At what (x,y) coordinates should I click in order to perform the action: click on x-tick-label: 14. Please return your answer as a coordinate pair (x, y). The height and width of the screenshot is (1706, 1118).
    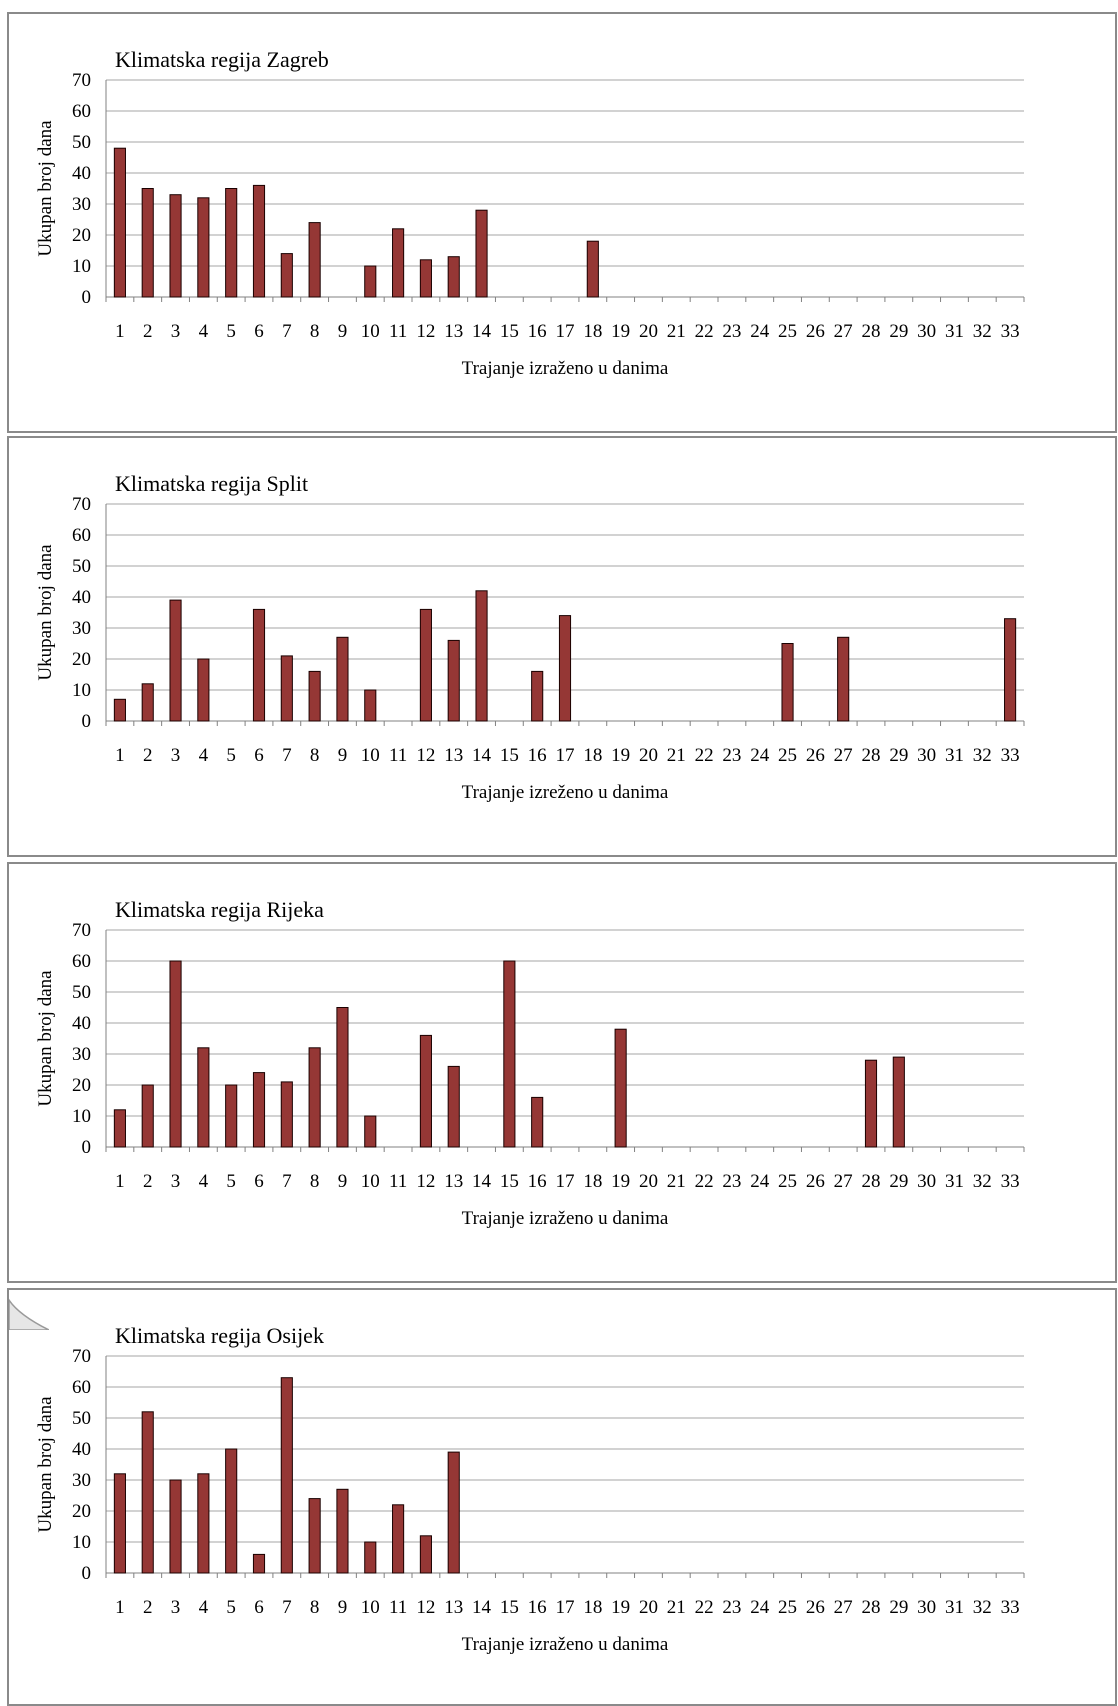
    Looking at the image, I should click on (482, 331).